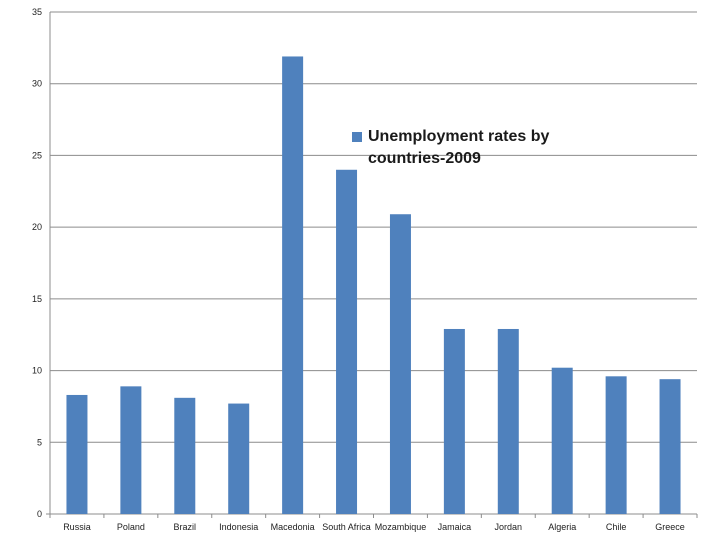  What do you see at coordinates (131, 527) in the screenshot?
I see `x-category-label: Poland` at bounding box center [131, 527].